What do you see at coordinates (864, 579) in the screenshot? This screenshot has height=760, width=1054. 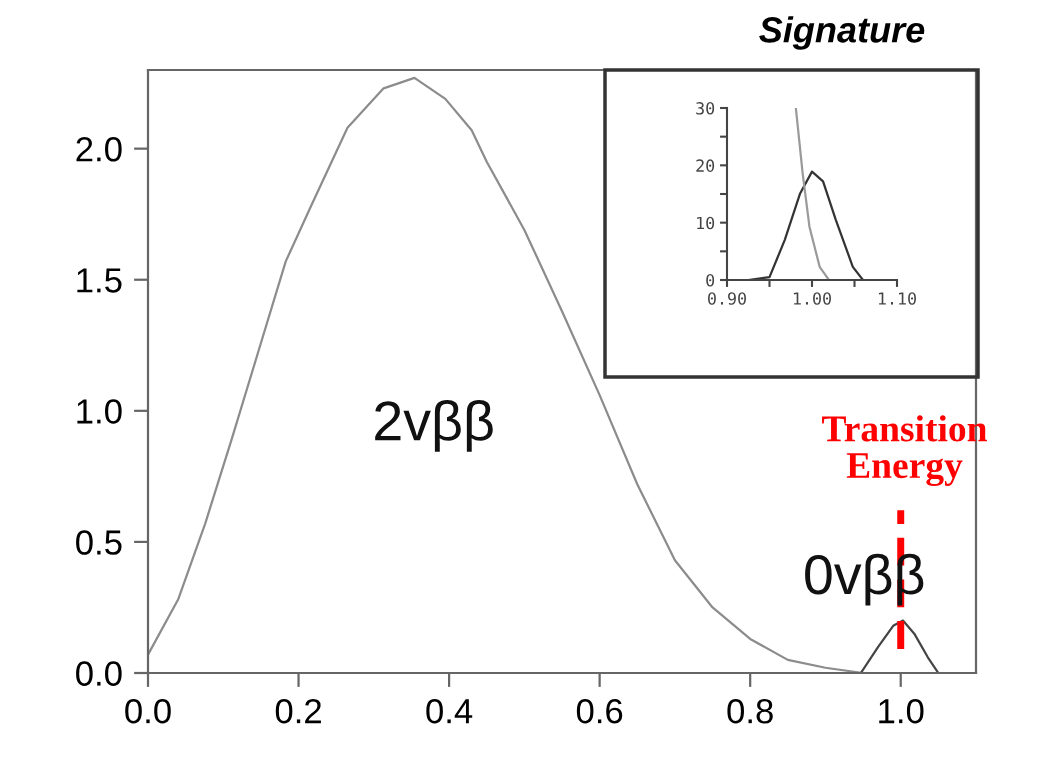 I see `annotation: 0vββ` at bounding box center [864, 579].